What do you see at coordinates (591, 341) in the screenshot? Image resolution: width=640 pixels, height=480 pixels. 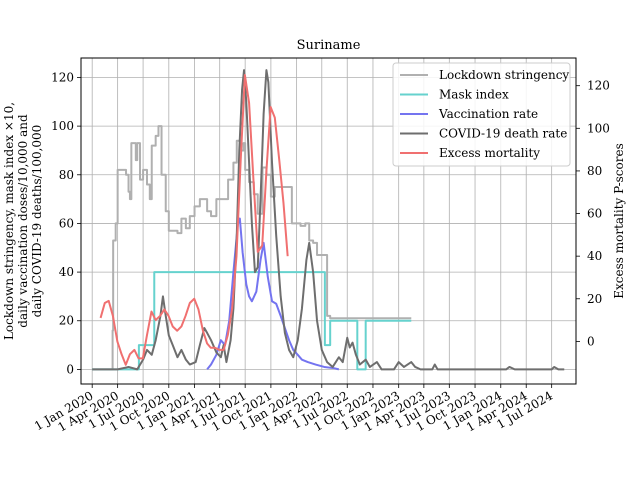 I see `y-right-tick-label: 0` at bounding box center [591, 341].